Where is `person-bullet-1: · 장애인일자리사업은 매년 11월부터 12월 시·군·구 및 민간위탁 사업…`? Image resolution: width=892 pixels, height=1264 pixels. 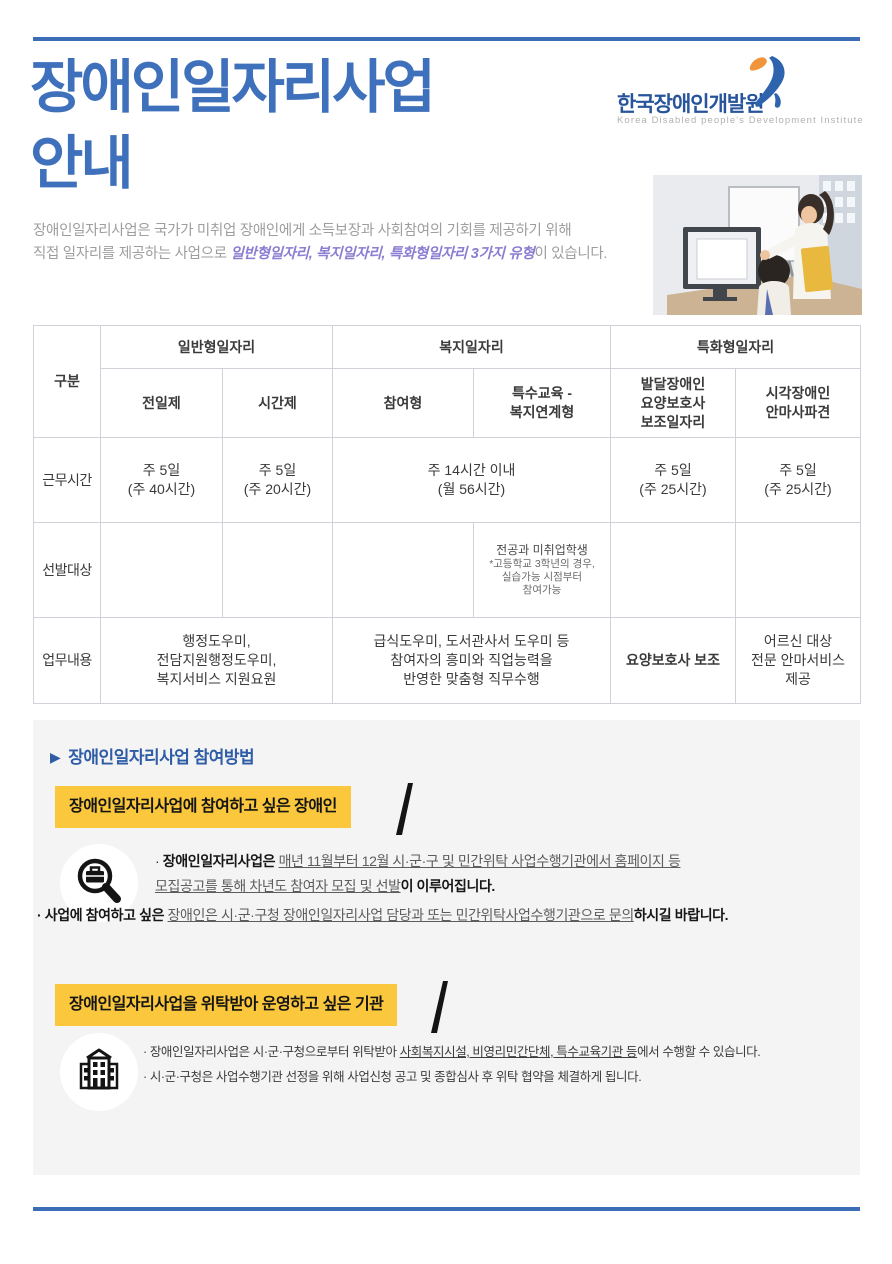 person-bullet-1: · 장애인일자리사업은 매년 11월부터 12월 시·군·구 및 민간위탁 사업… is located at coordinates (418, 873).